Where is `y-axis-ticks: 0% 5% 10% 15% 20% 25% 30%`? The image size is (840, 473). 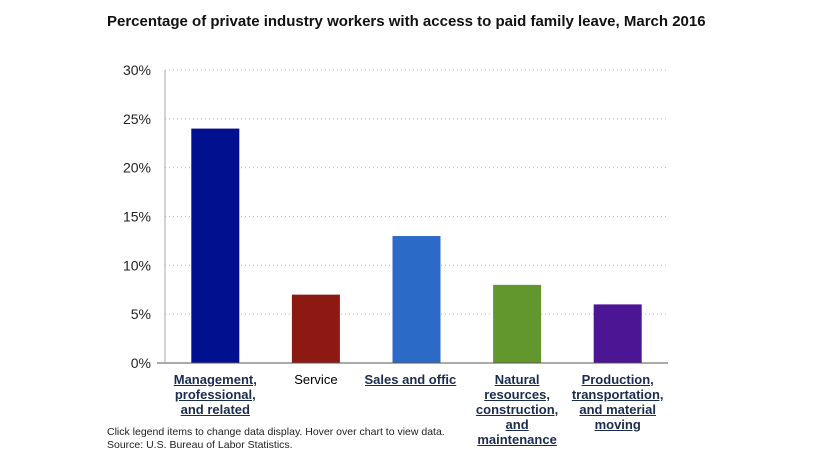
y-axis-ticks: 0% 5% 10% 15% 20% 25% 30% is located at coordinates (137, 216).